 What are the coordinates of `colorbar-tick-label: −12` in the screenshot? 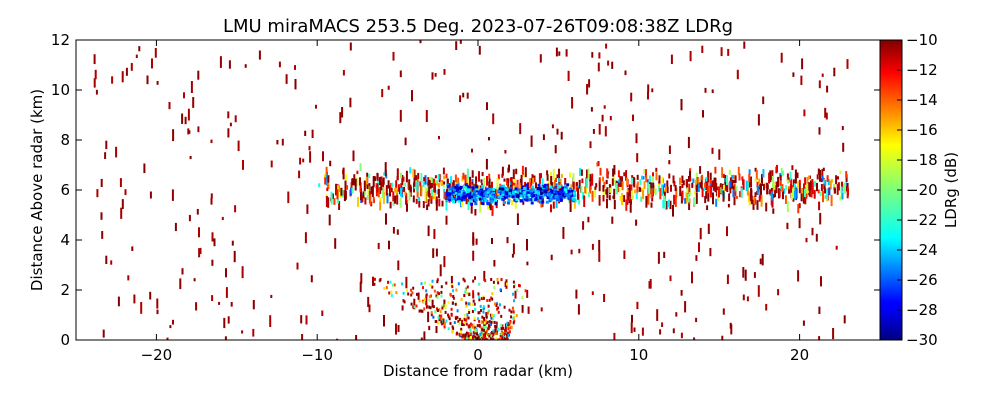 It's located at (922, 70).